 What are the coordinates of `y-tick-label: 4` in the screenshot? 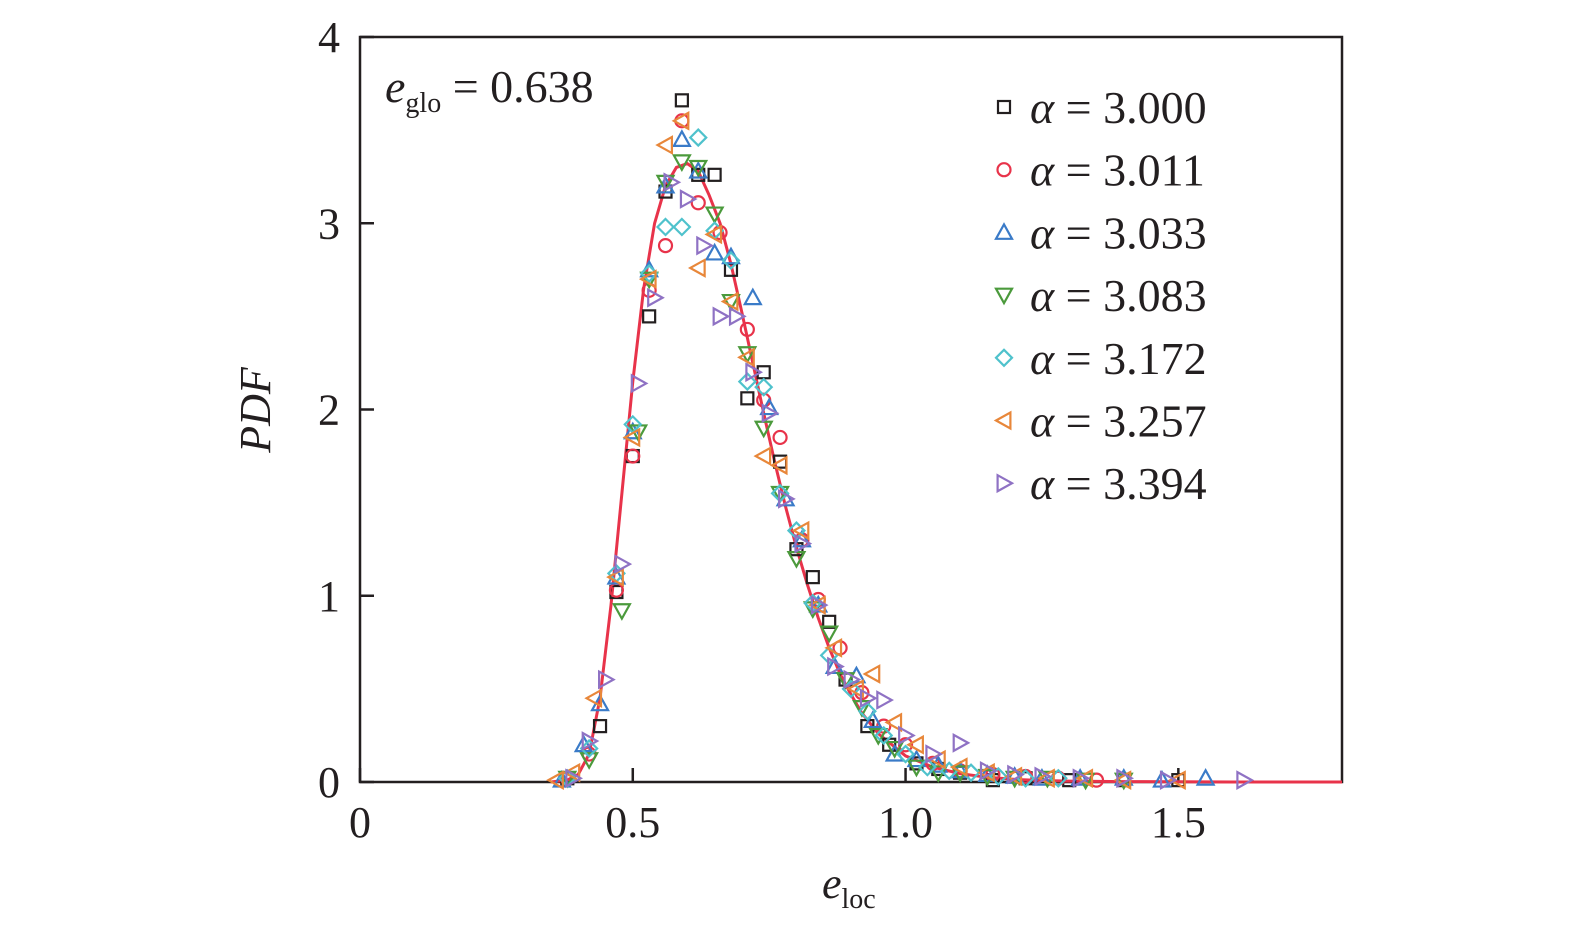 It's located at (329, 37).